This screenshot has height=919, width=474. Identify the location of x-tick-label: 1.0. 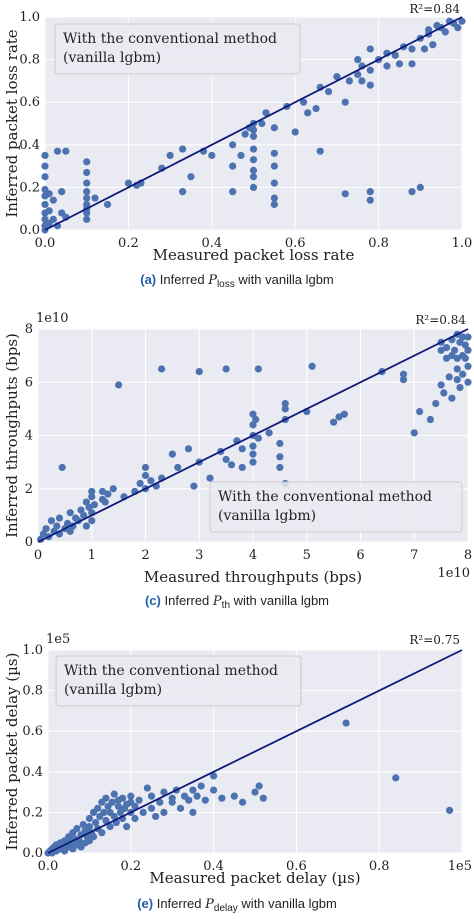
(462, 243).